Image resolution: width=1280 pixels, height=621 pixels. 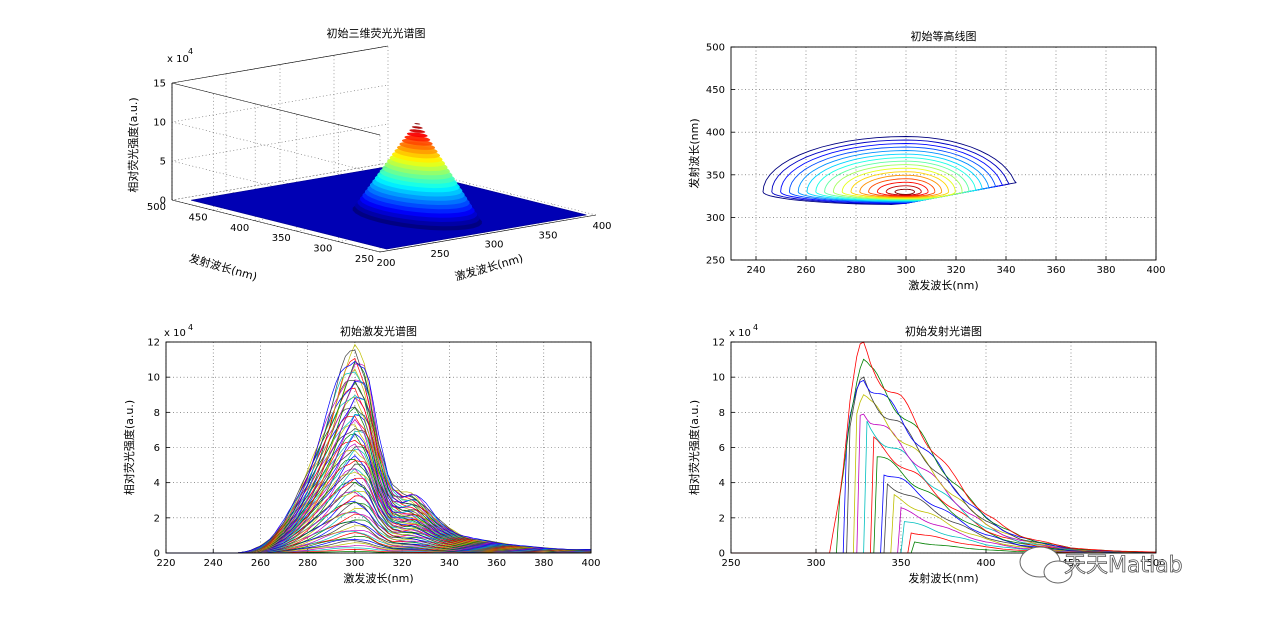 What do you see at coordinates (133, 144) in the screenshot?
I see `surf-zlabel: 相对荧光强度(a.u.)` at bounding box center [133, 144].